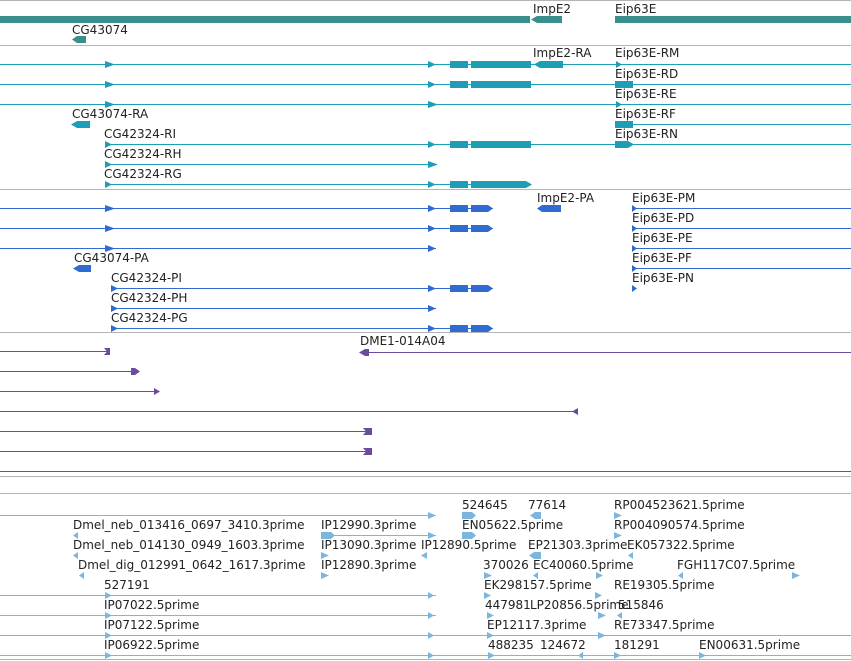  I want to click on est-label: EK298157.5prime, so click(538, 585).